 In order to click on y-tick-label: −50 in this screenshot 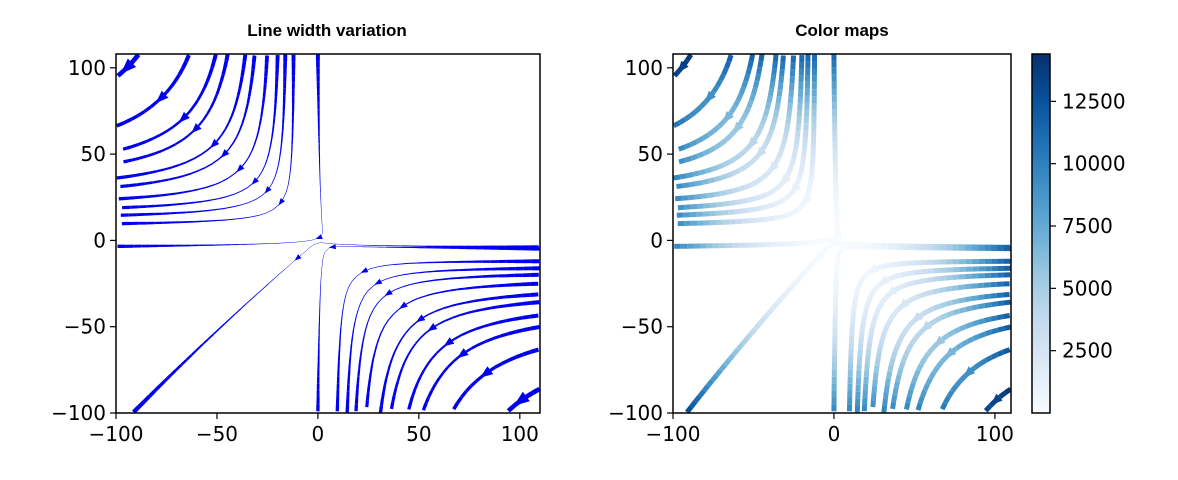, I will do `click(642, 327)`.